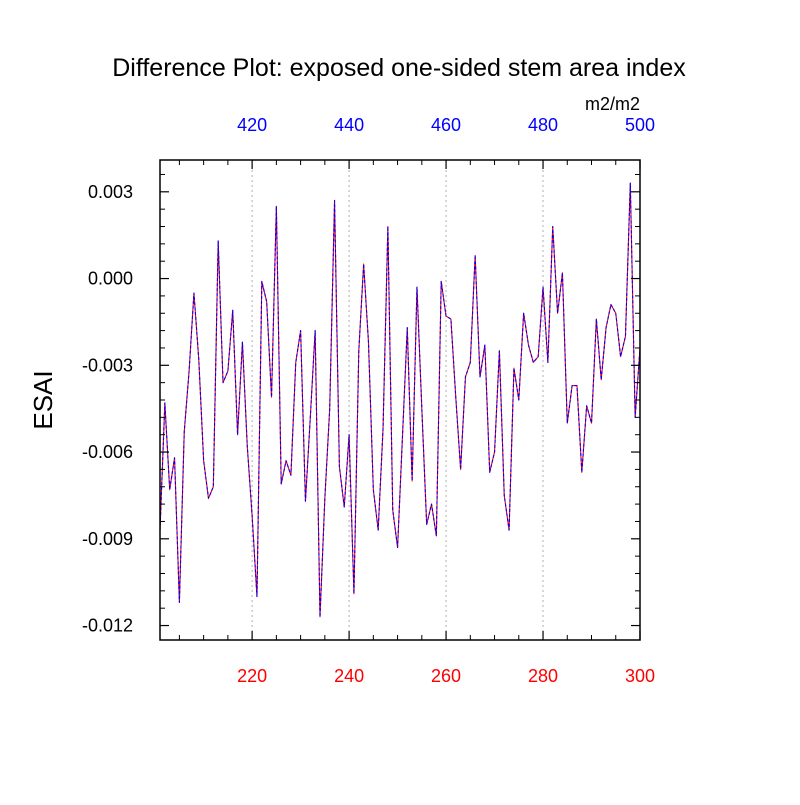 Image resolution: width=800 pixels, height=805 pixels. Describe the element at coordinates (107, 626) in the screenshot. I see `y-tick-label--0.012: -0.012` at that location.